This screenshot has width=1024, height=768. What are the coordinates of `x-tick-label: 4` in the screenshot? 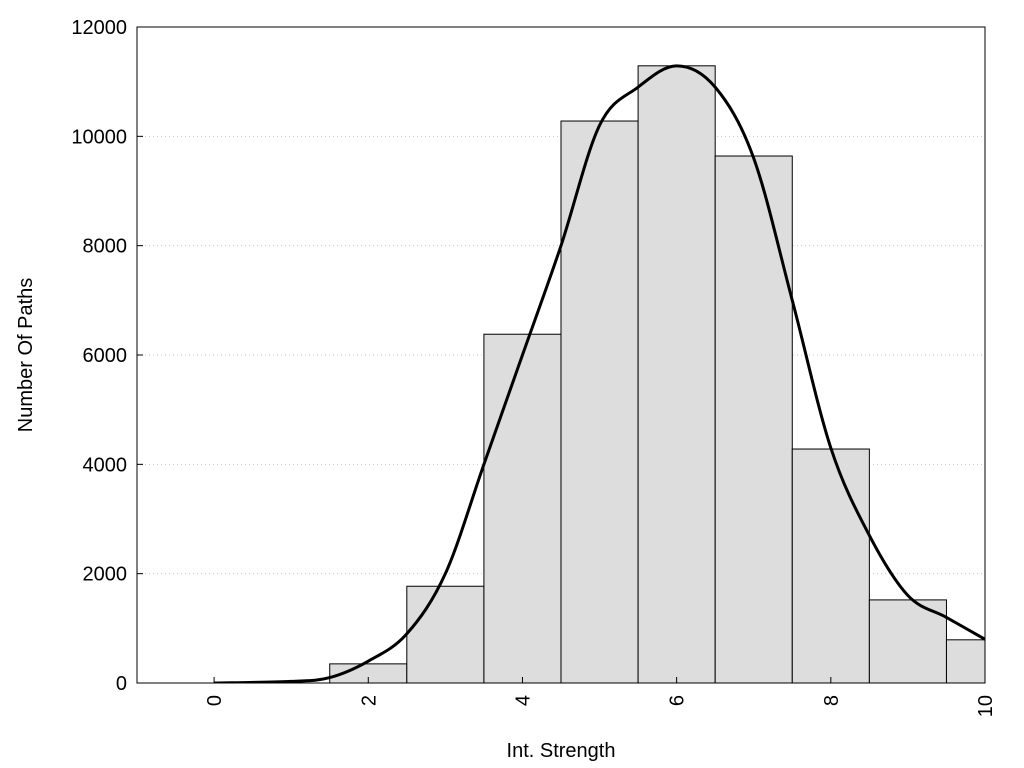 It's located at (523, 700).